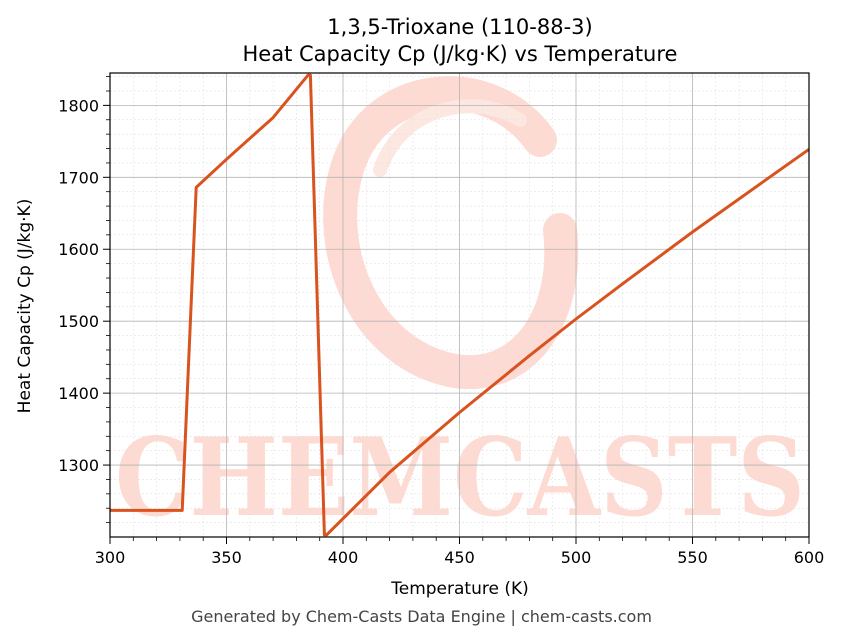  What do you see at coordinates (459, 27) in the screenshot?
I see `chart-title-line1: 1,3,5-Trioxane (110-88-3)` at bounding box center [459, 27].